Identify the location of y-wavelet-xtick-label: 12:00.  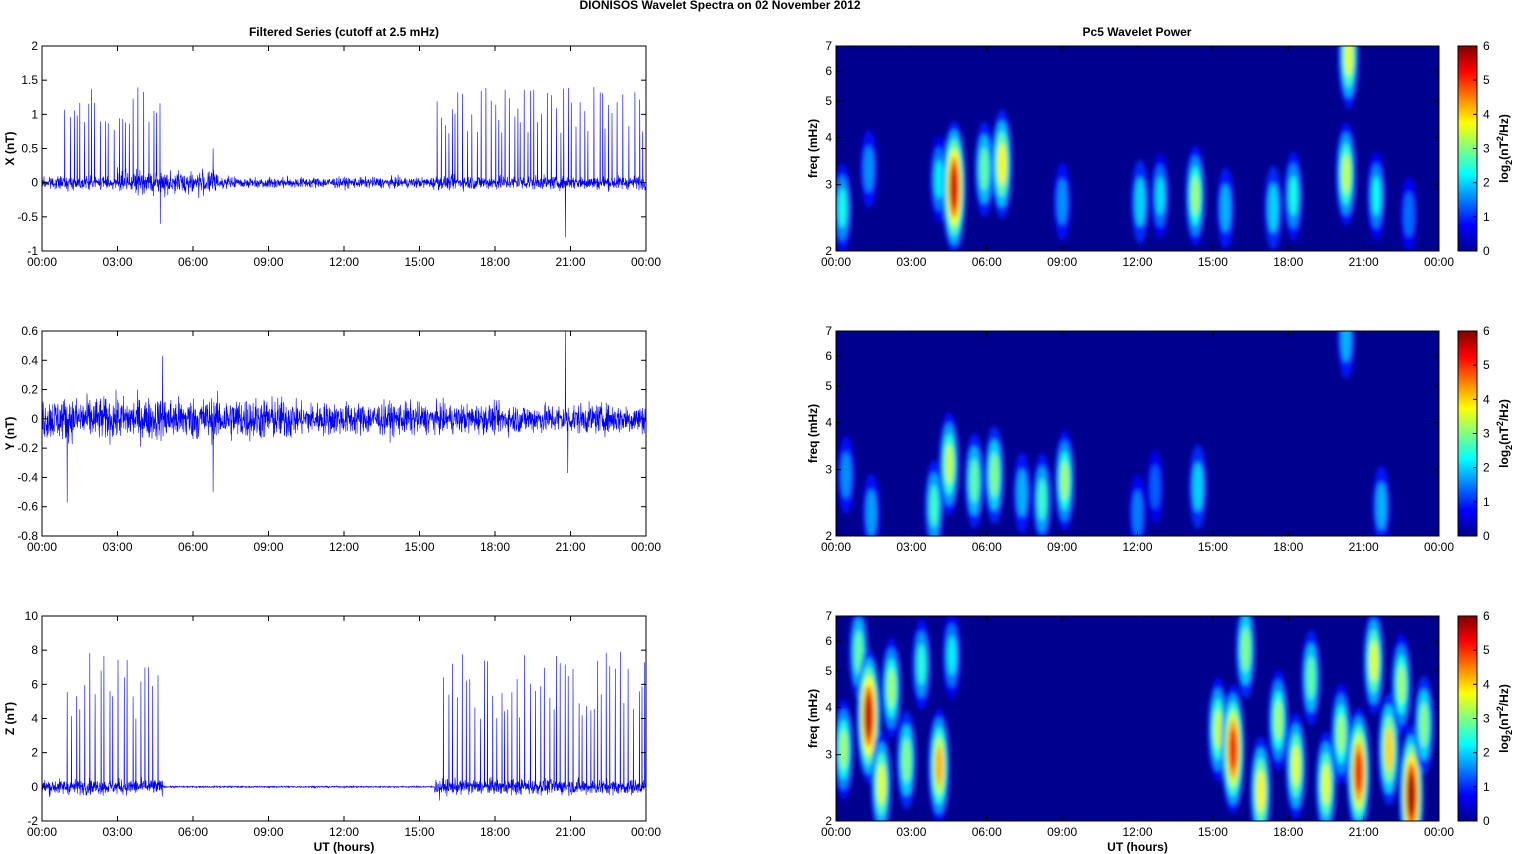
(1137, 547).